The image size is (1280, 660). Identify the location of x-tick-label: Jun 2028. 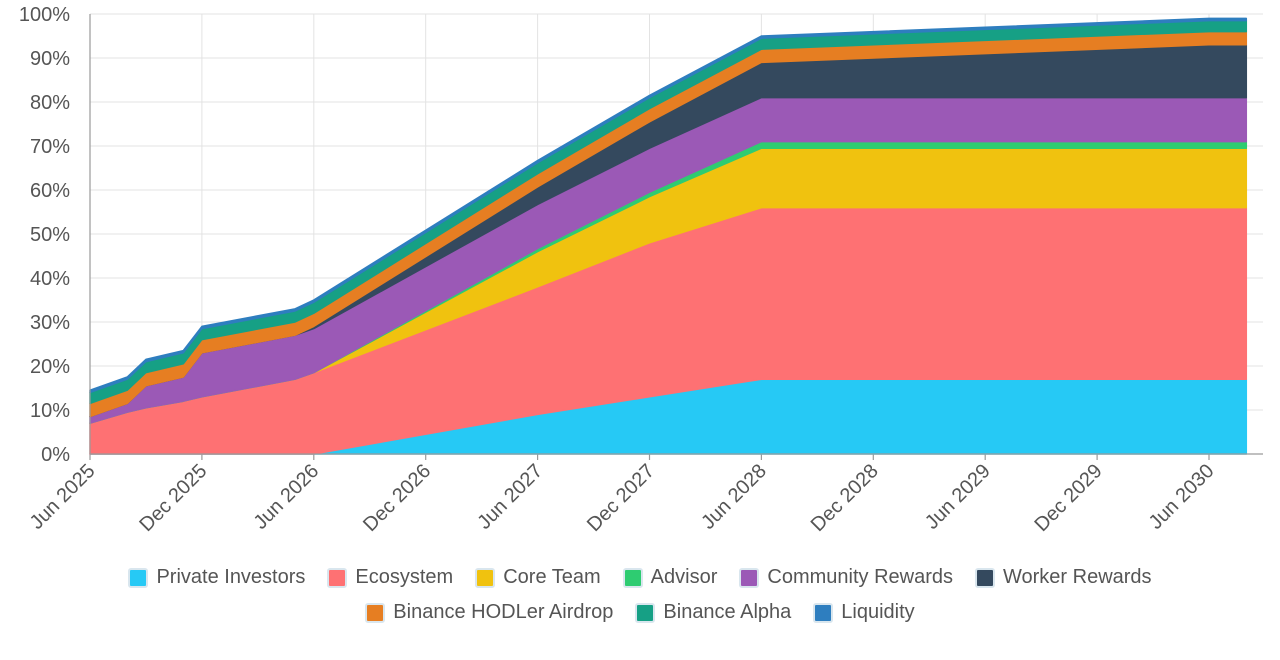
(734, 497).